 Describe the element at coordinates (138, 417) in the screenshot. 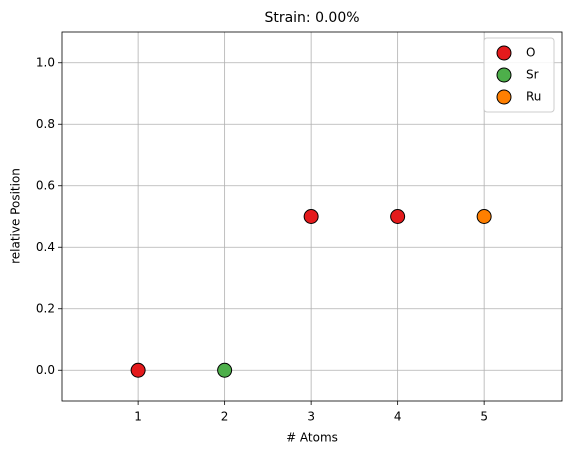

I see `x-tick-label: 1` at that location.